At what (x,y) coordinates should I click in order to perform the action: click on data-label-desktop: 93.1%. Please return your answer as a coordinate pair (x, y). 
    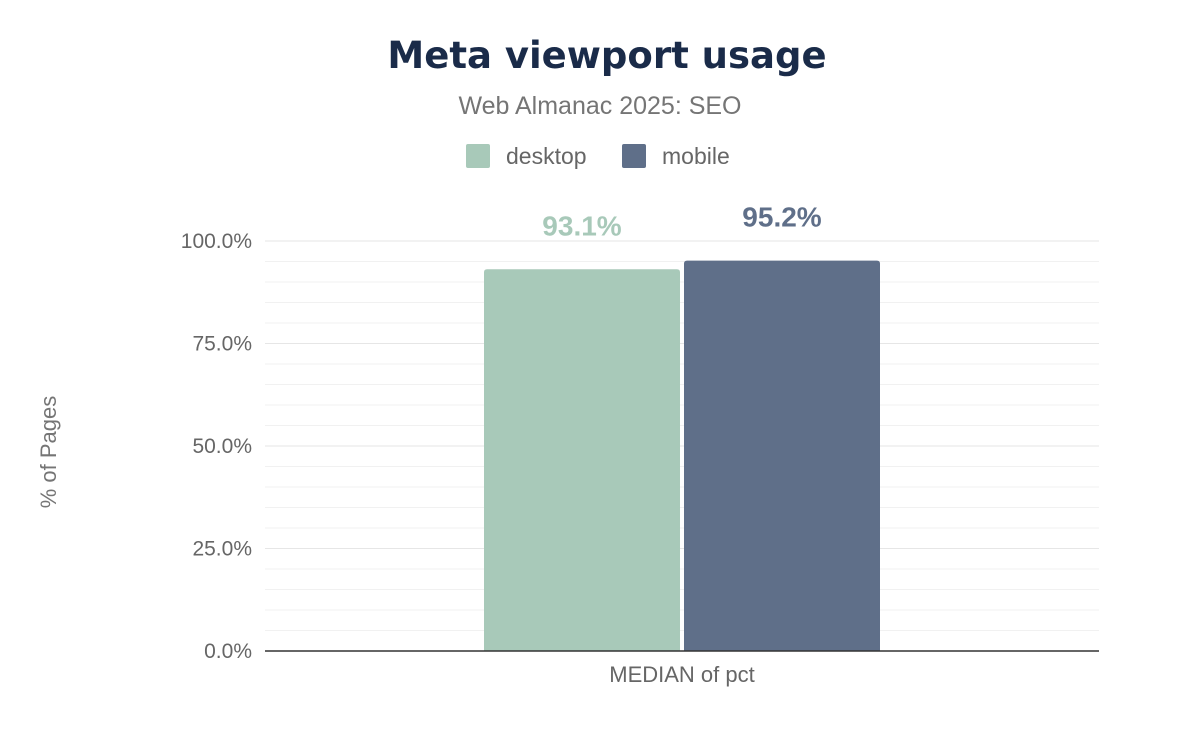
    Looking at the image, I should click on (581, 225).